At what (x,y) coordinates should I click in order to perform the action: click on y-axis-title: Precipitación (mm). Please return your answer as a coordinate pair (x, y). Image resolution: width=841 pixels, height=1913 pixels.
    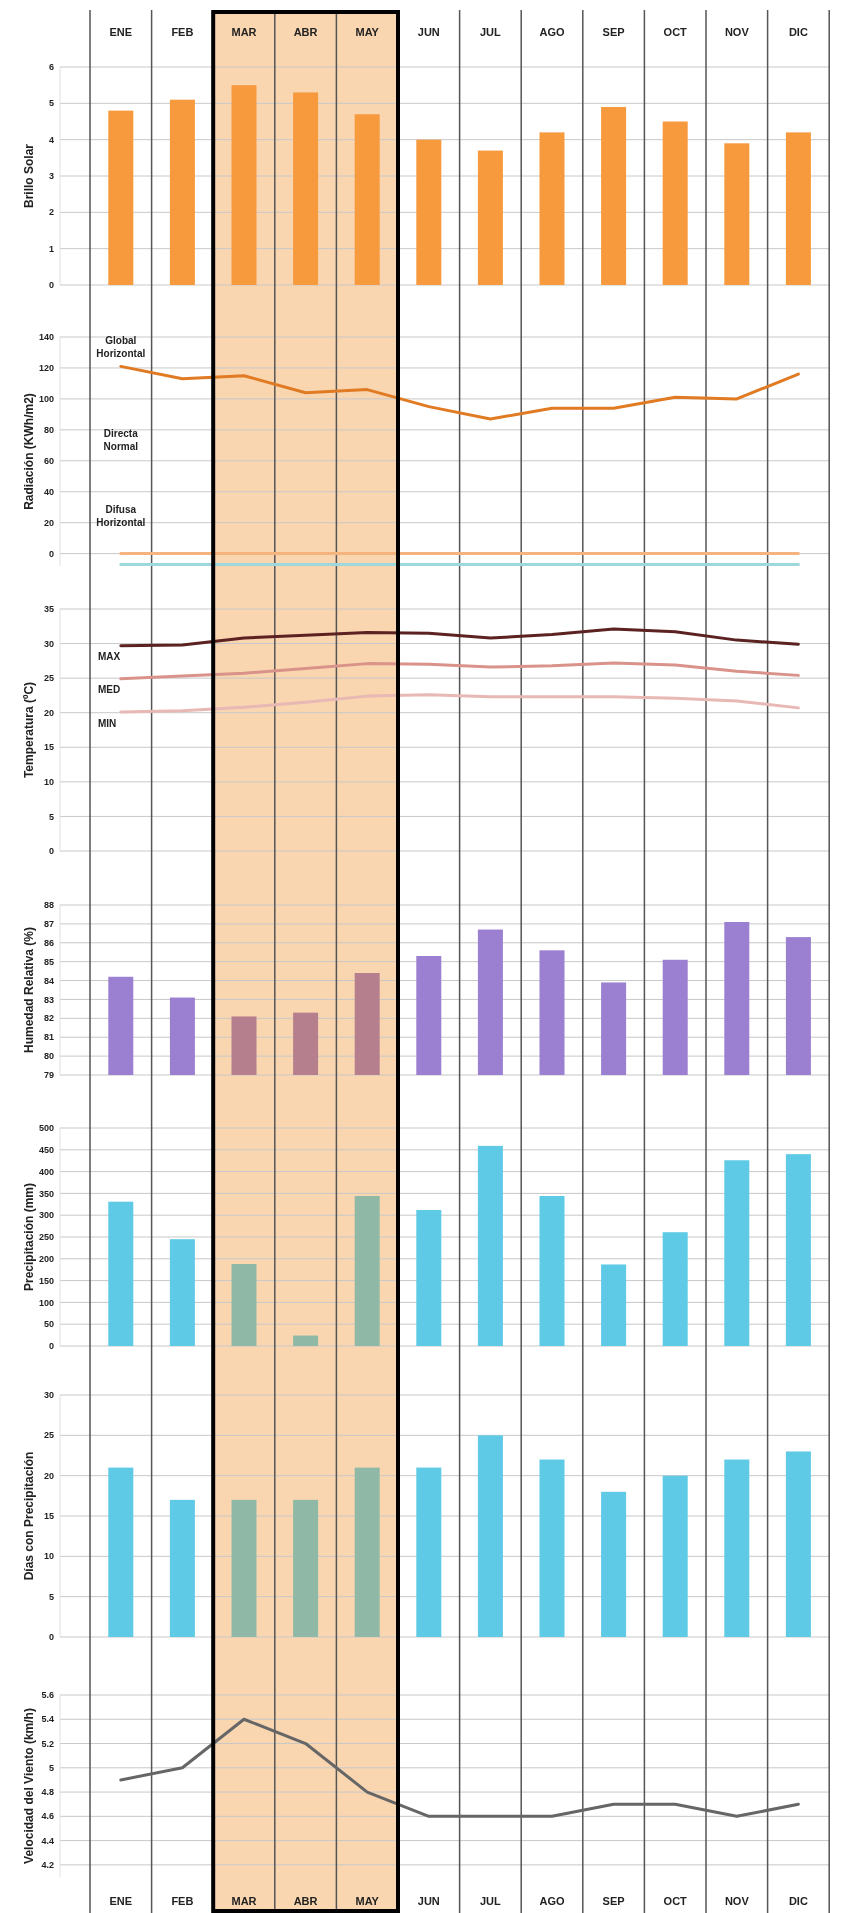
    Looking at the image, I should click on (29, 1237).